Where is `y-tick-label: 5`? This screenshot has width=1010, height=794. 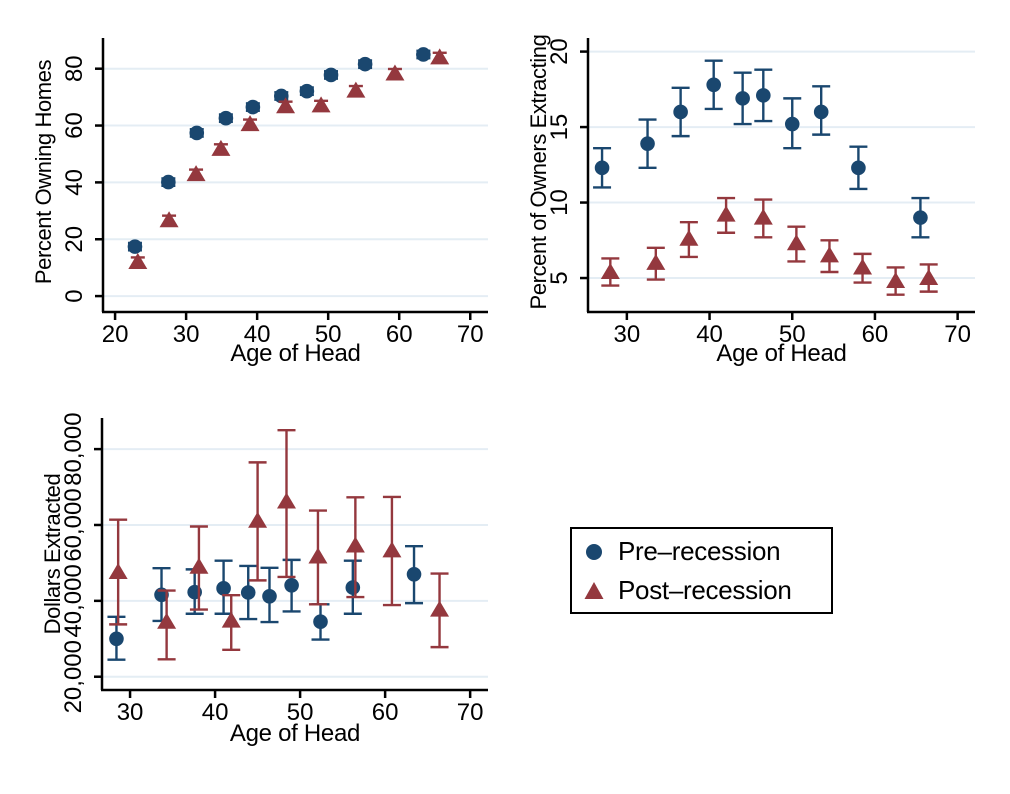 y-tick-label: 5 is located at coordinates (559, 277).